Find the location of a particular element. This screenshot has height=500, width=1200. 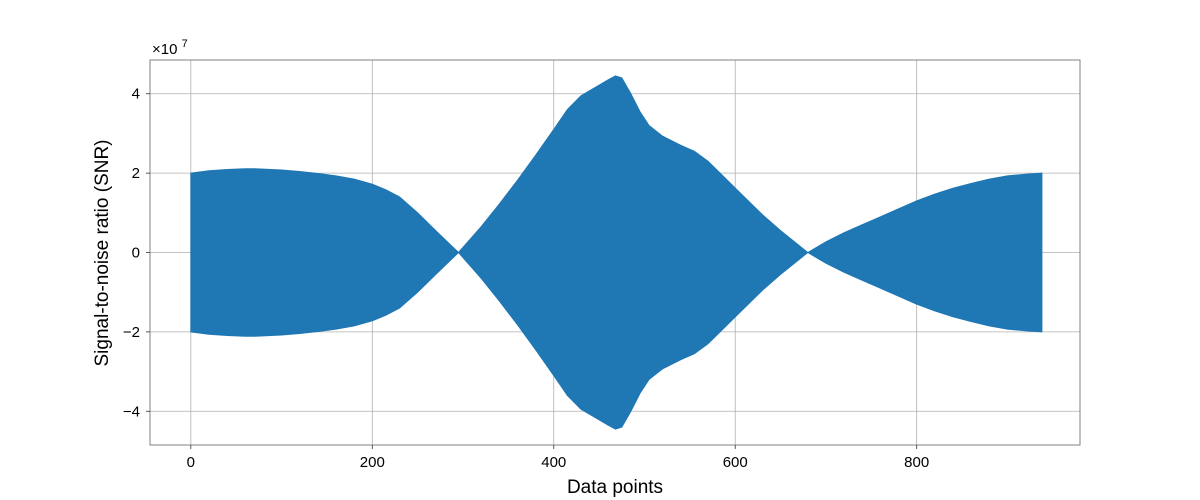

y-axis-label: Signal-to-noise ratio (SNR) is located at coordinates (102, 252).